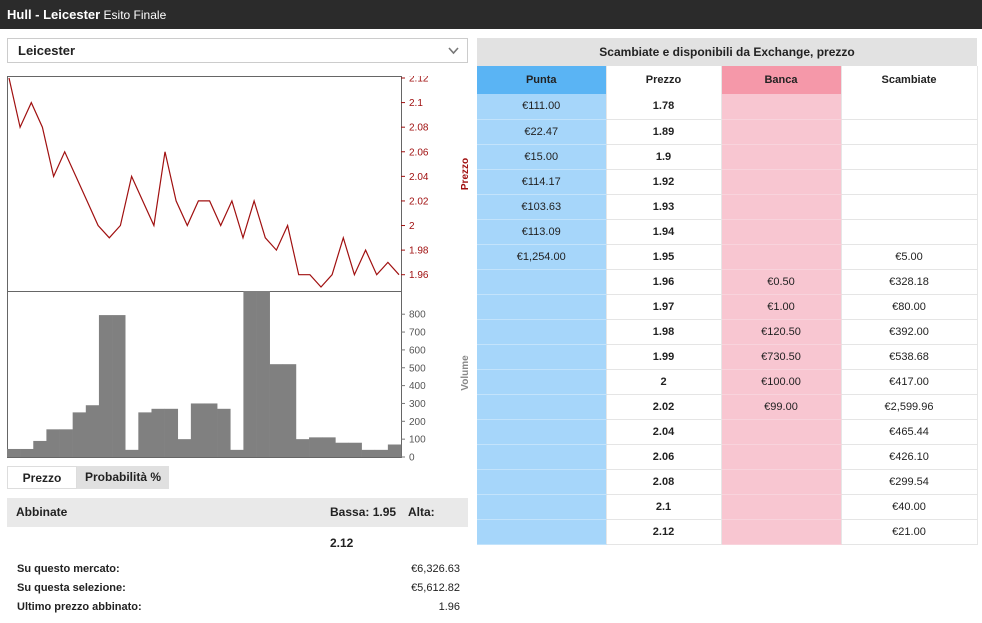 The image size is (982, 623). What do you see at coordinates (542, 157) in the screenshot?
I see `back-cell: €15.00` at bounding box center [542, 157].